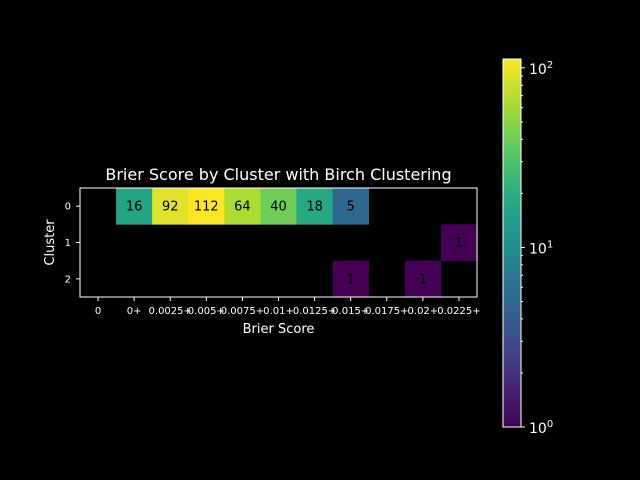  I want to click on colorbar-tick-label: 102, so click(541, 69).